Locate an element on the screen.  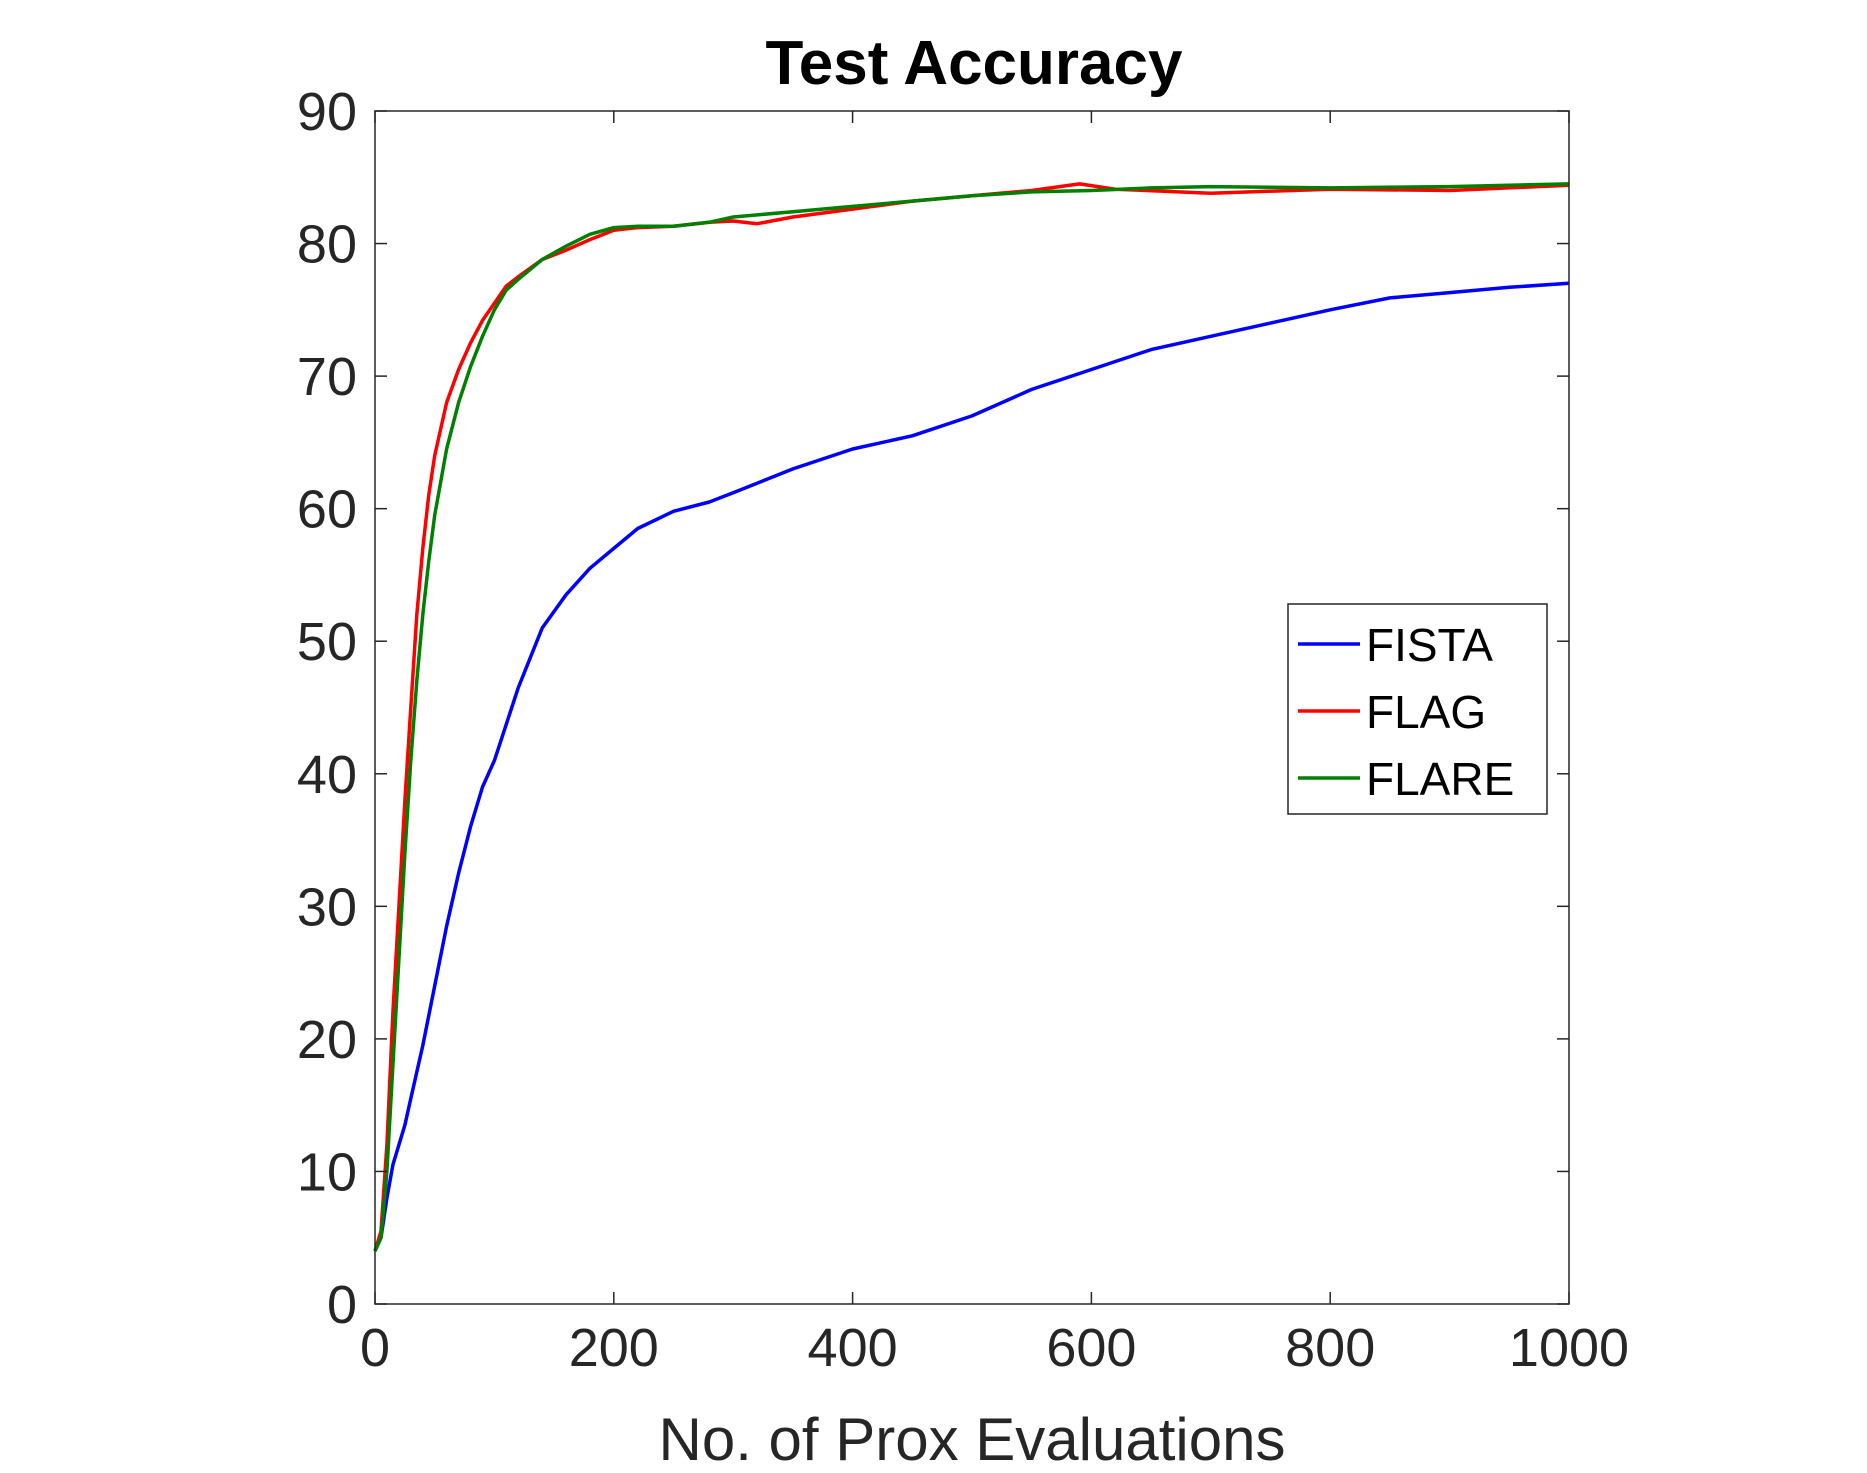
y-tick-label: 90 is located at coordinates (327, 112).